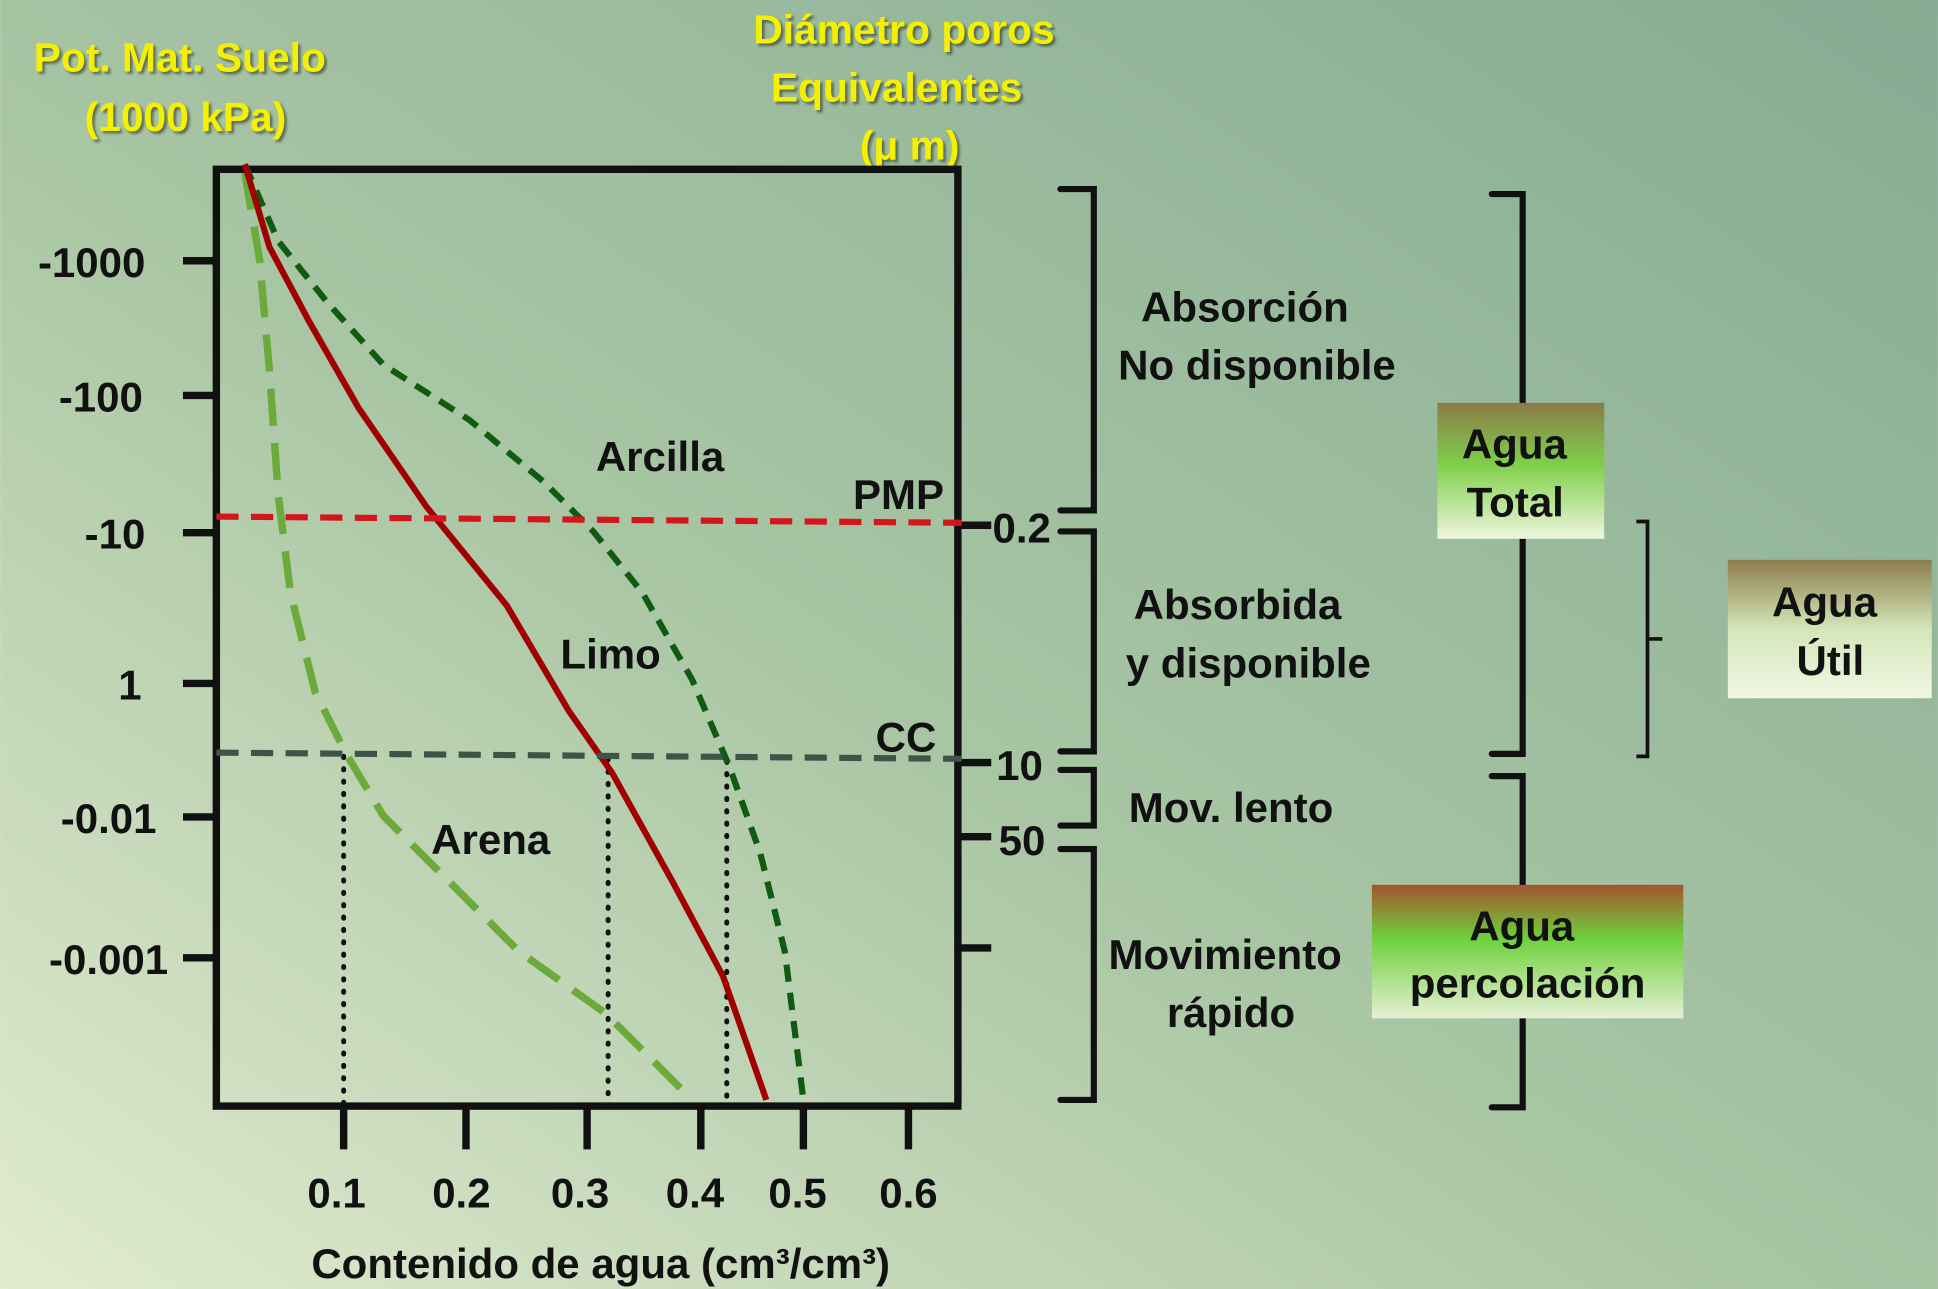 The height and width of the screenshot is (1289, 1938). I want to click on box-line: Útil, so click(1831, 660).